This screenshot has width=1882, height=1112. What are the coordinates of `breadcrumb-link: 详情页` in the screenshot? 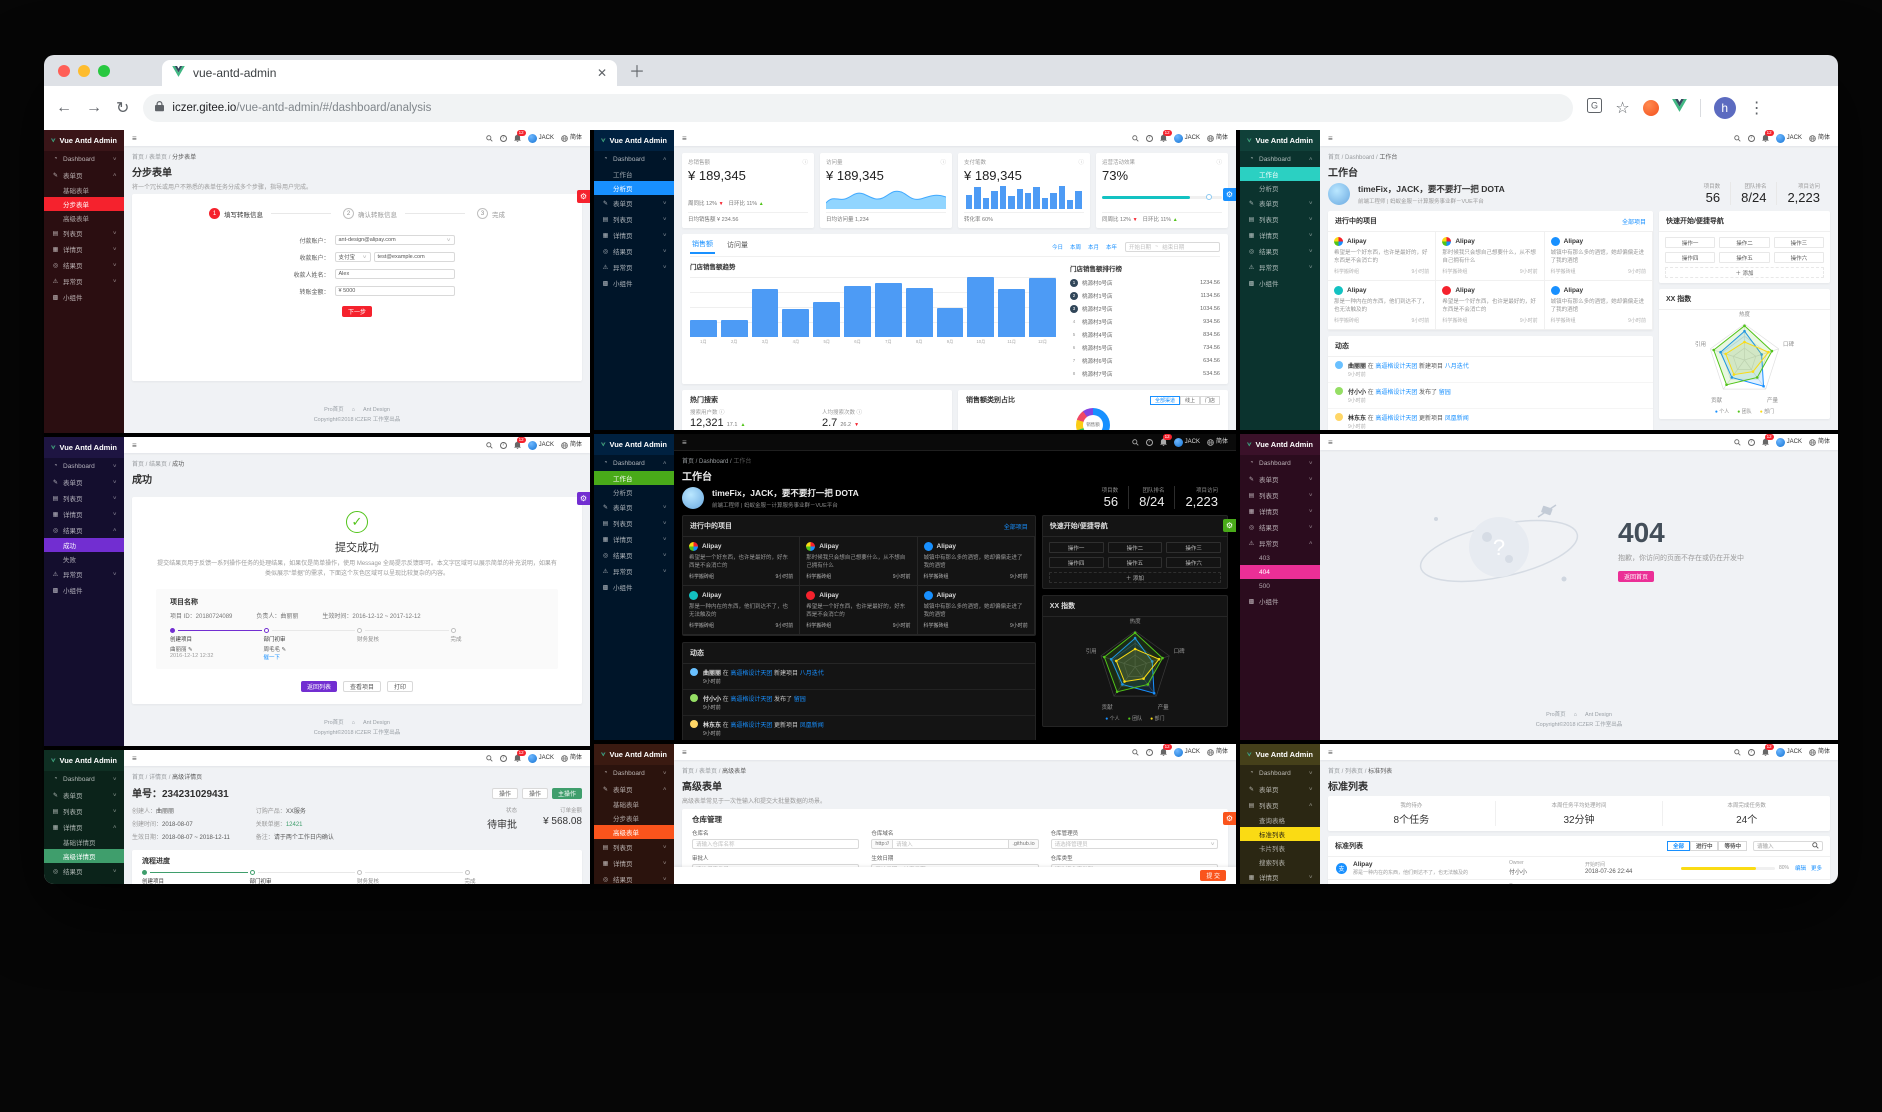 It's located at (158, 778).